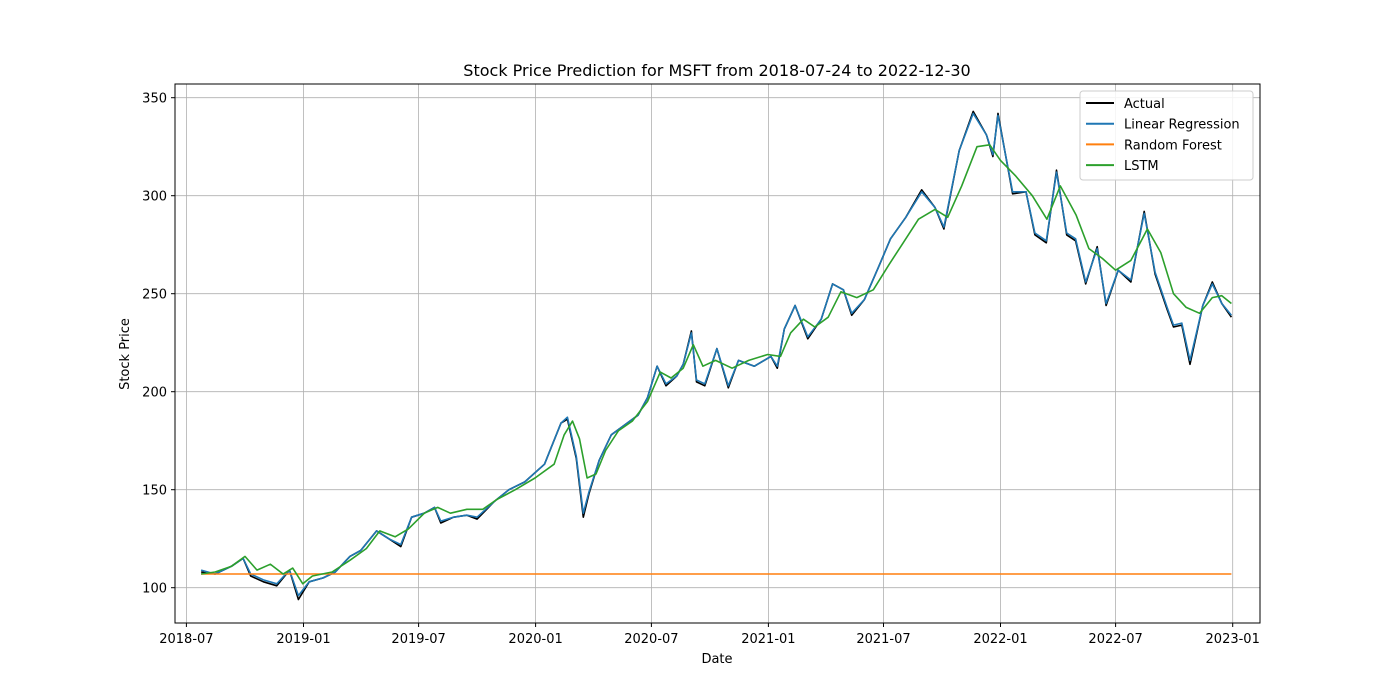 This screenshot has height=700, width=1400. Describe the element at coordinates (158, 344) in the screenshot. I see `y-axis-ticks: 100 150 200 250 300 350` at that location.